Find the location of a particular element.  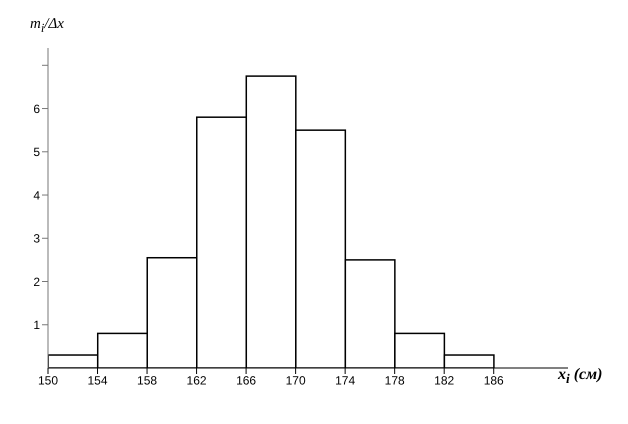

x-tick-label: 170 is located at coordinates (296, 381).